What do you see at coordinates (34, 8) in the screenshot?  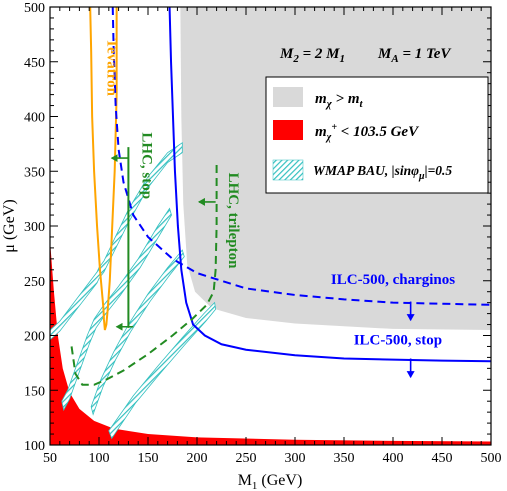 I see `y-tick-label: 500` at bounding box center [34, 8].